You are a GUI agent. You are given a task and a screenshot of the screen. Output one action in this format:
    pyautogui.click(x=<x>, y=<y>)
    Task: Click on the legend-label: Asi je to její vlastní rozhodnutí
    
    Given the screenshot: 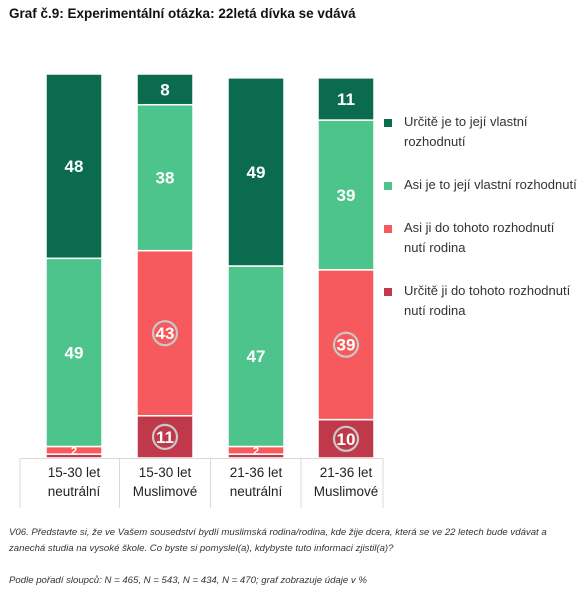 What is the action you would take?
    pyautogui.click(x=490, y=184)
    